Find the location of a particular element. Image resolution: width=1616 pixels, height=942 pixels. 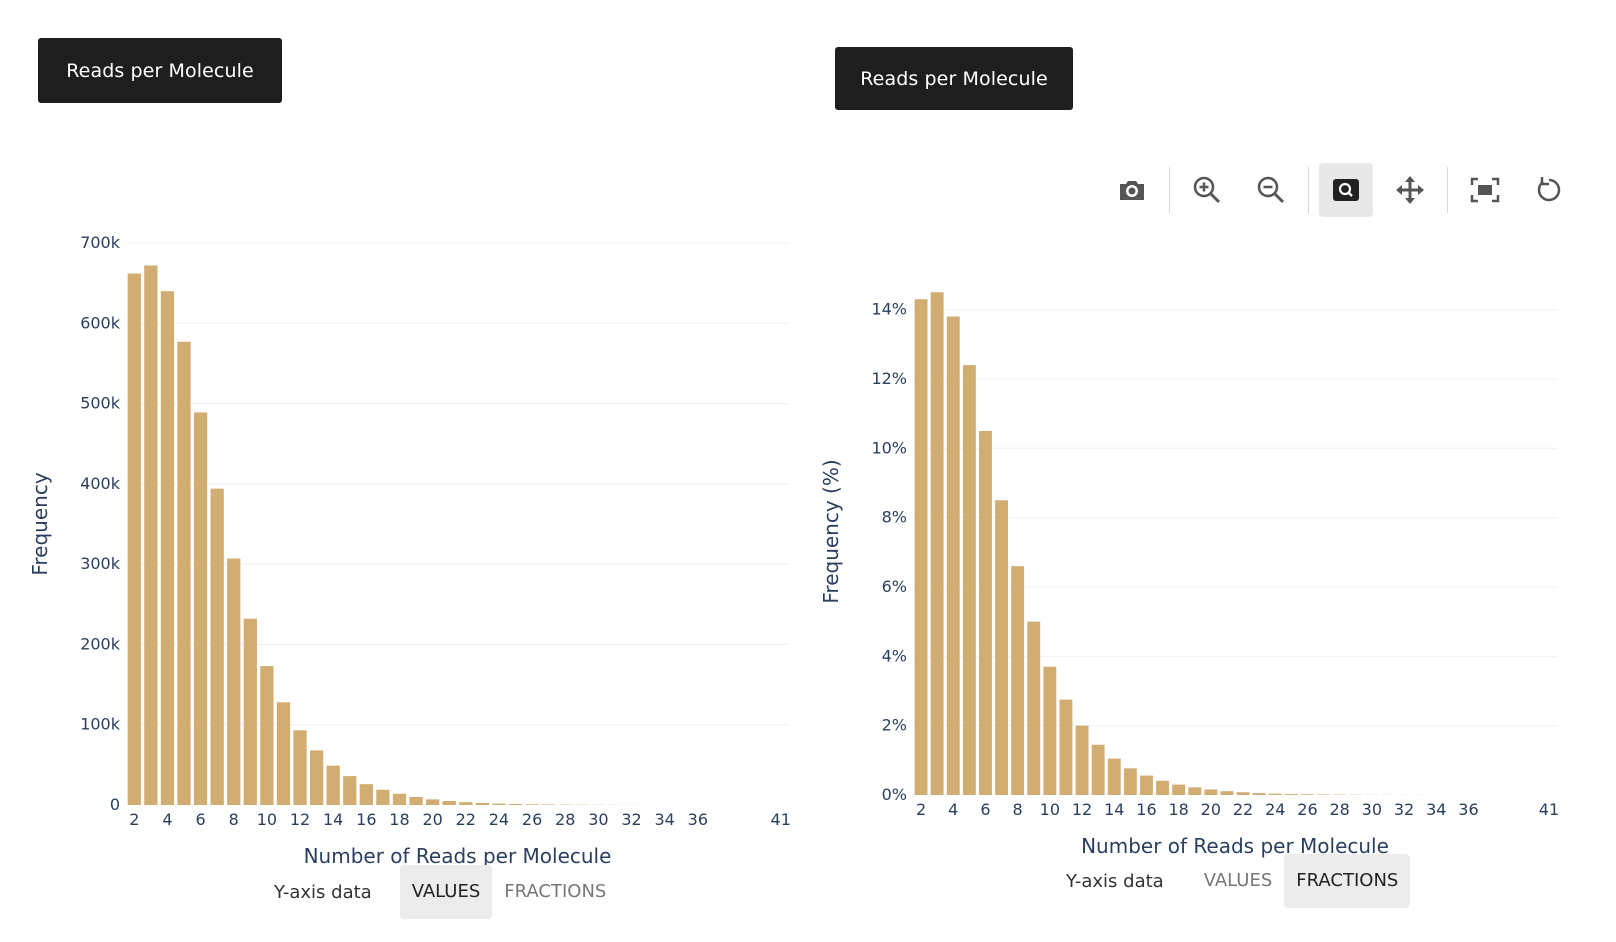

x-tick-label: 20 is located at coordinates (1211, 809).